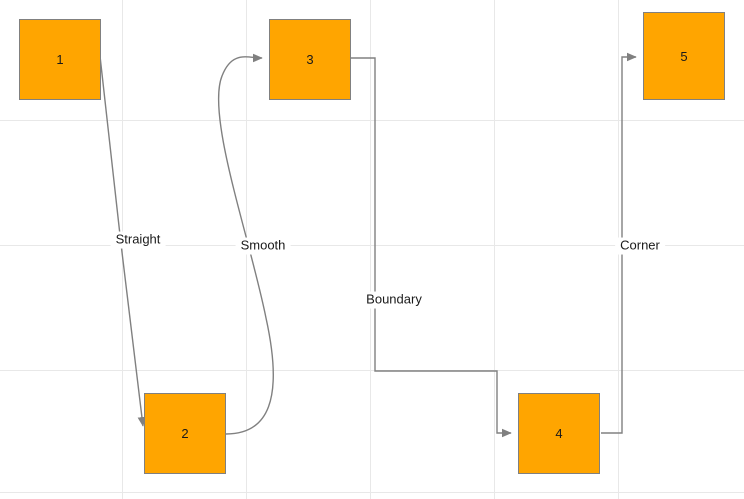  I want to click on shape-label: 4, so click(559, 433).